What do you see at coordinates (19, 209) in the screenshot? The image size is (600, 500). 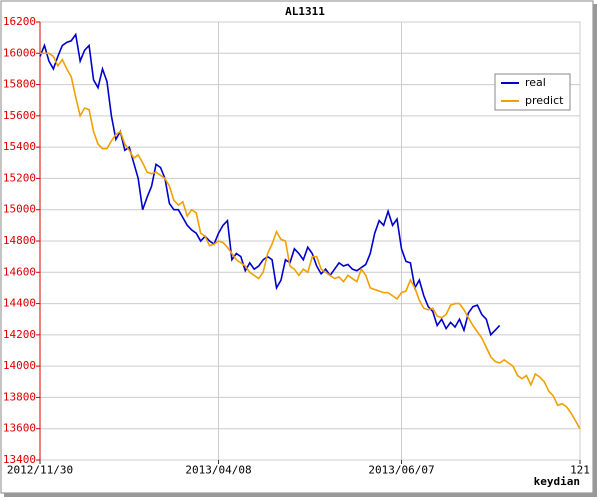 I see `y-tick-label: 15000` at bounding box center [19, 209].